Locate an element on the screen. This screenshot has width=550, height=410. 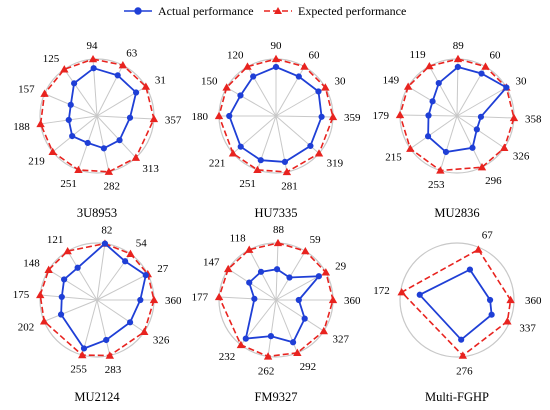
angle-tick-label: 89 is located at coordinates (459, 46).